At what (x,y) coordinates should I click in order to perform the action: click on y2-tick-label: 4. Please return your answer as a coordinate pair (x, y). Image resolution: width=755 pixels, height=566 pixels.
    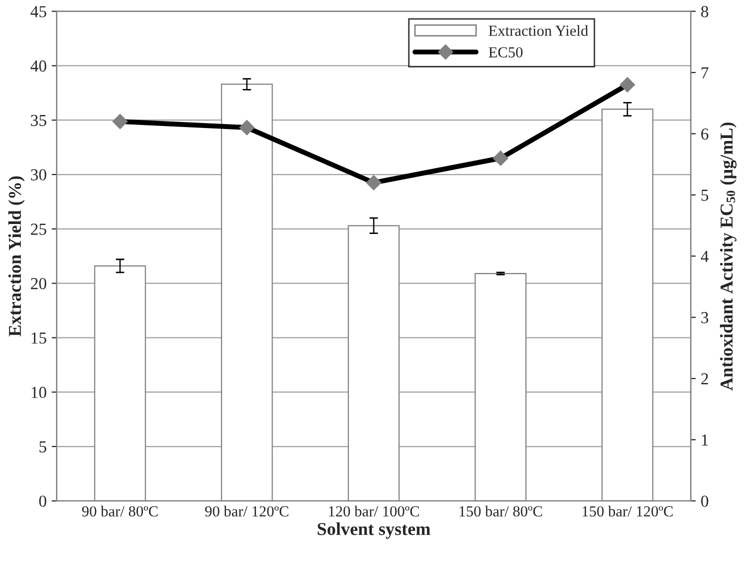
    Looking at the image, I should click on (704, 256).